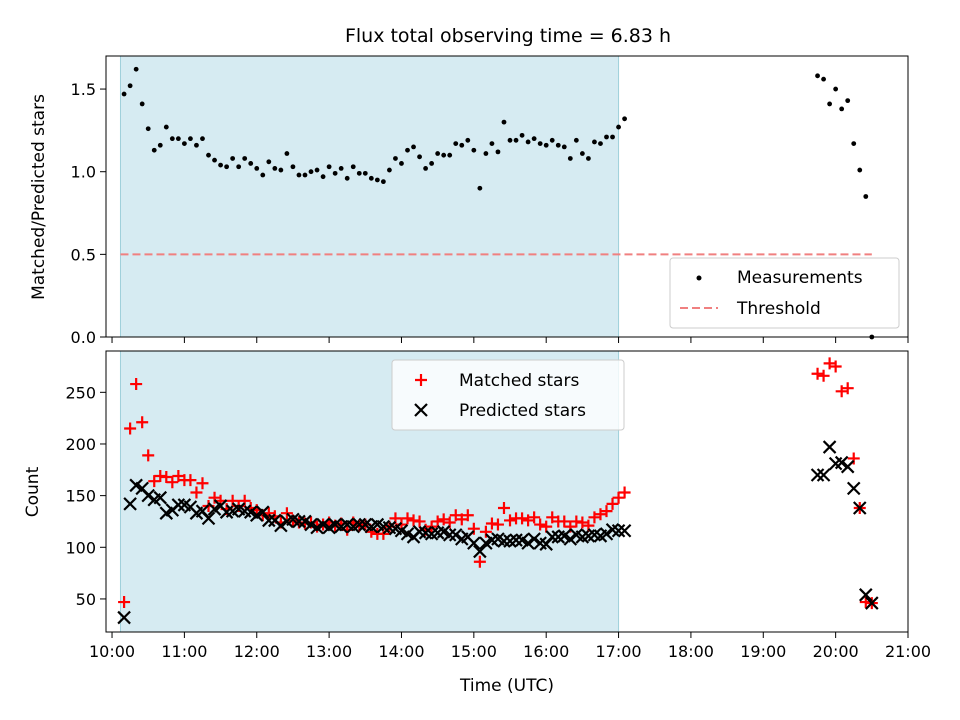 The width and height of the screenshot is (960, 720). Describe the element at coordinates (401, 651) in the screenshot. I see `xtick-label: 14:00` at that location.